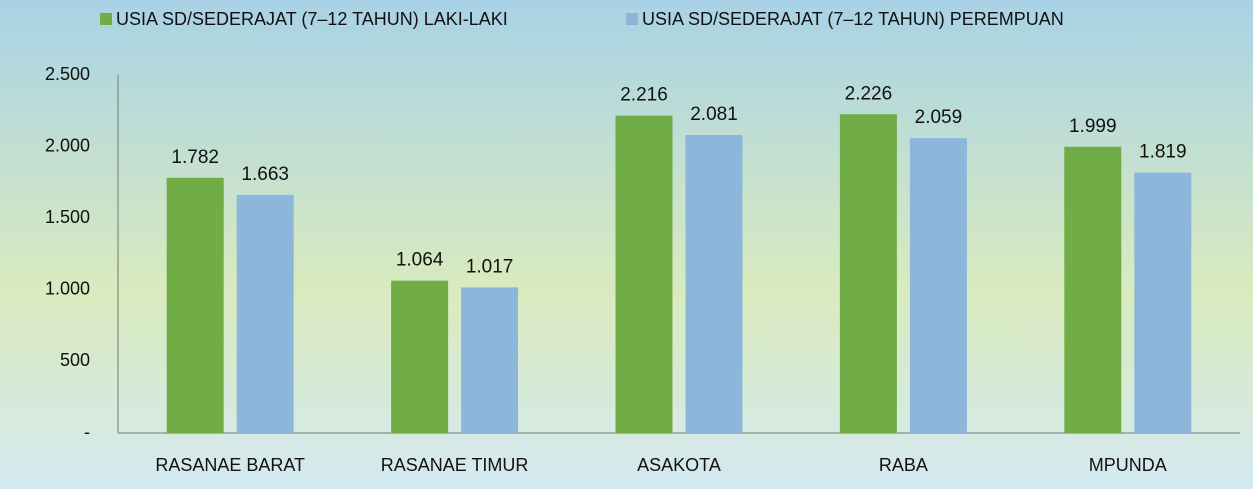 The width and height of the screenshot is (1253, 489). What do you see at coordinates (312, 19) in the screenshot?
I see `legend-label: USIA SD/SEDERAJAT (7–12 TAHUN) LAKI-LAKI` at bounding box center [312, 19].